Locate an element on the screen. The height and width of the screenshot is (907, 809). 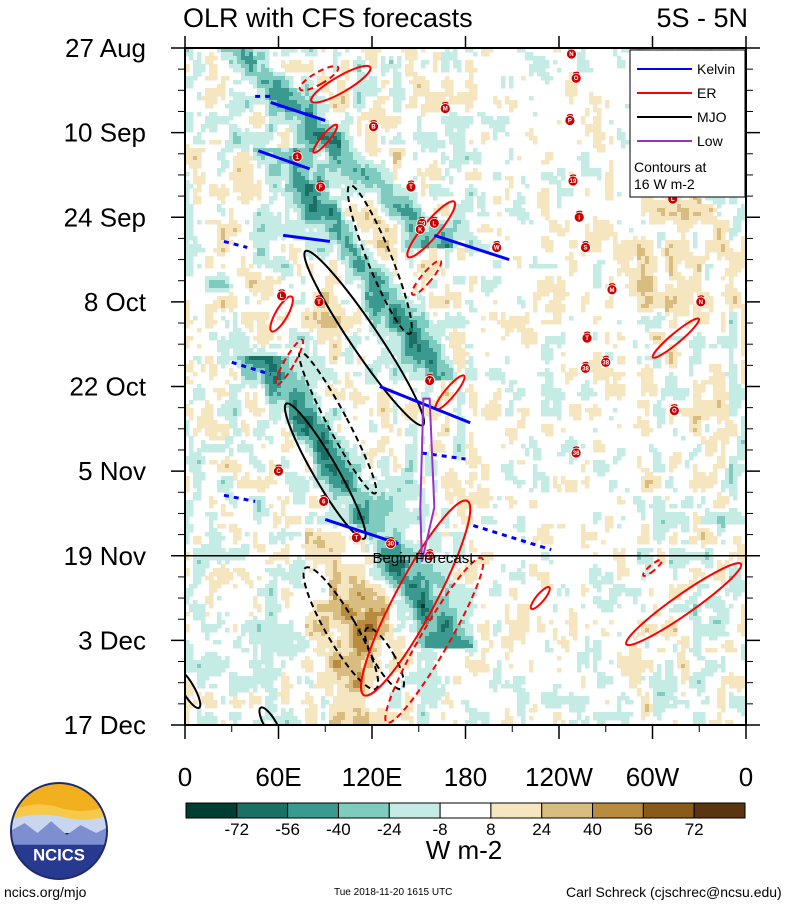
storm-label: 19 is located at coordinates (573, 182).